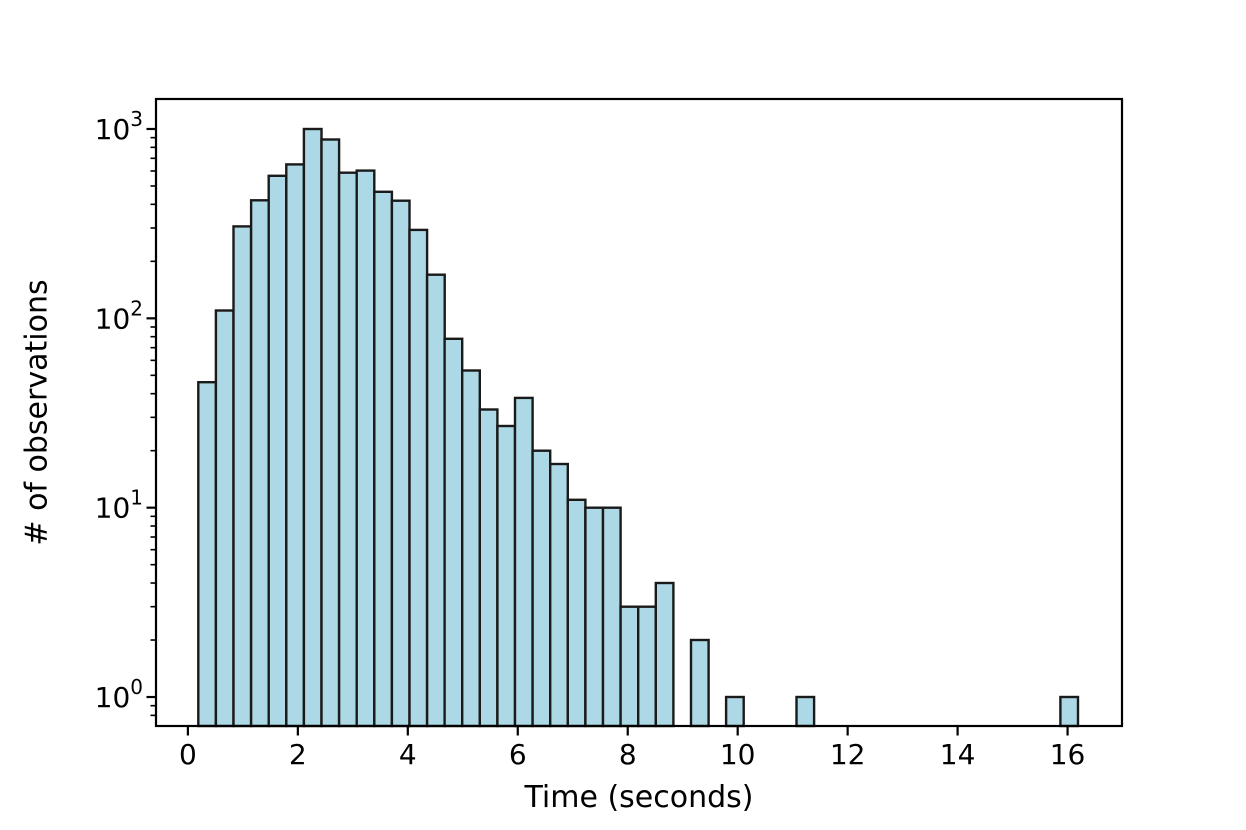 The width and height of the screenshot is (1246, 830). I want to click on x-tick-label: 0, so click(188, 754).